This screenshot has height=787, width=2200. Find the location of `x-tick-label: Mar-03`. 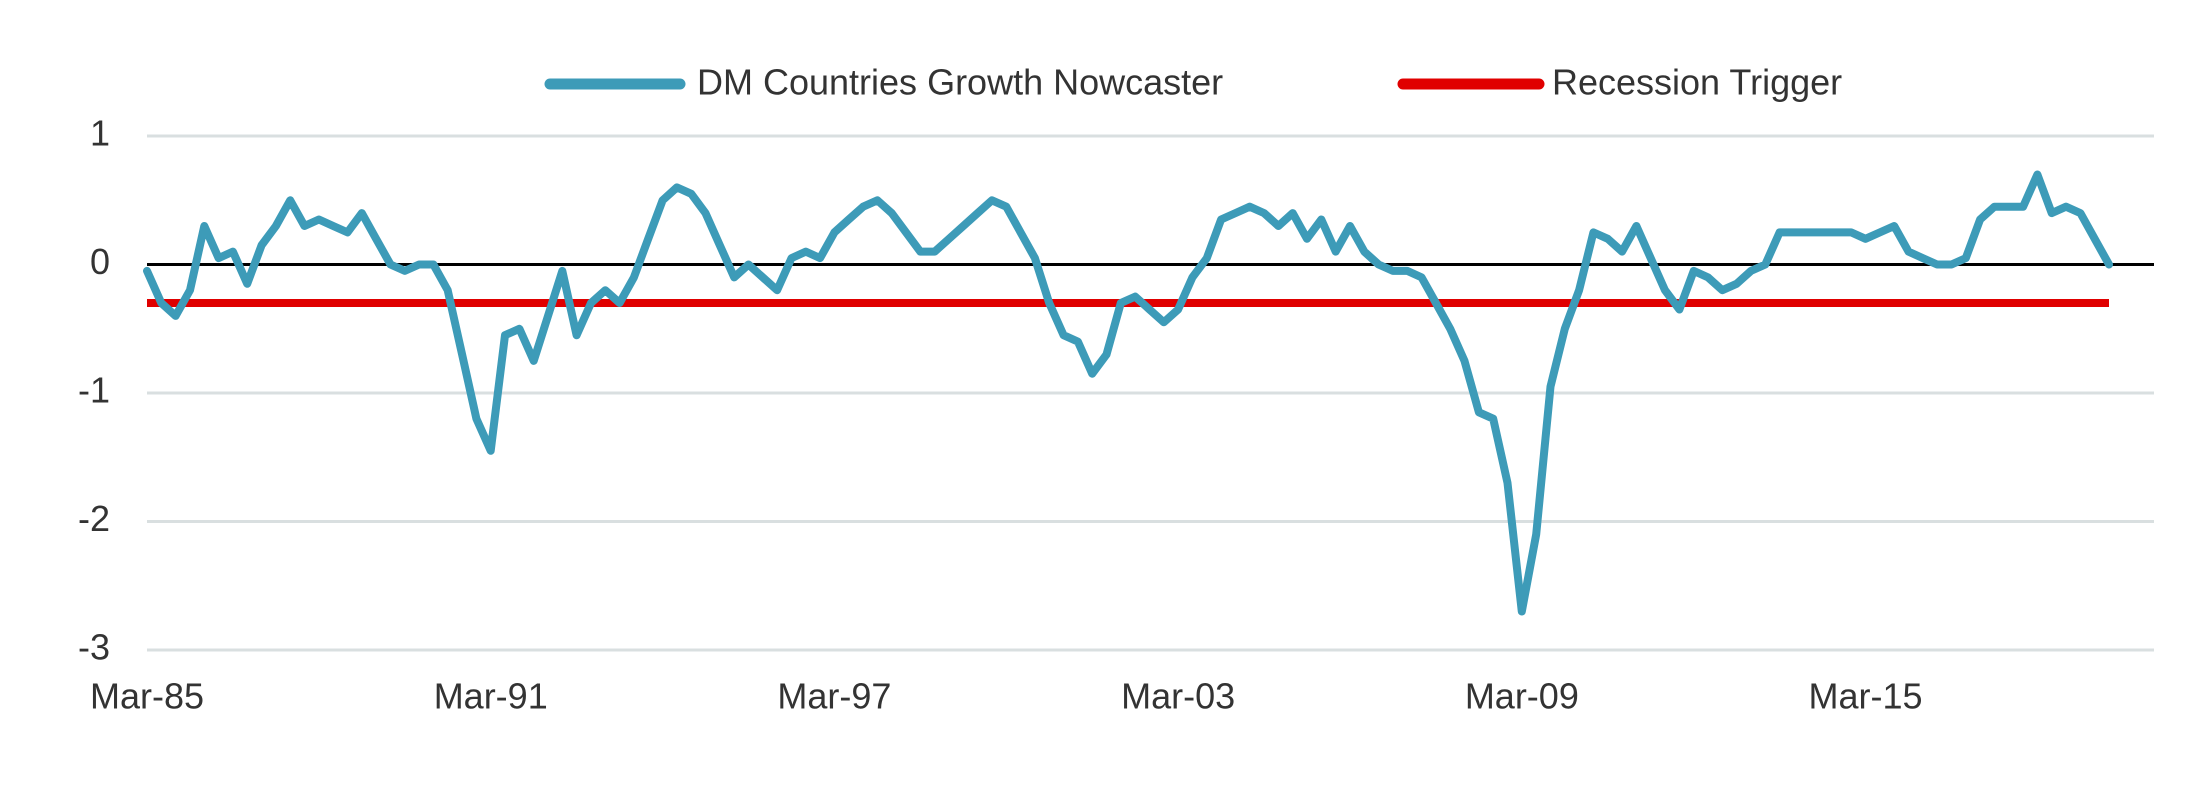

x-tick-label: Mar-03 is located at coordinates (1178, 696).